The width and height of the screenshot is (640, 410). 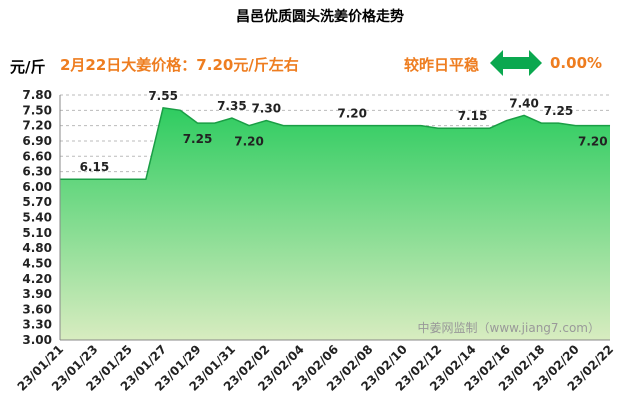 What do you see at coordinates (37, 279) in the screenshot?
I see `y-tick-label: 4.20` at bounding box center [37, 279].